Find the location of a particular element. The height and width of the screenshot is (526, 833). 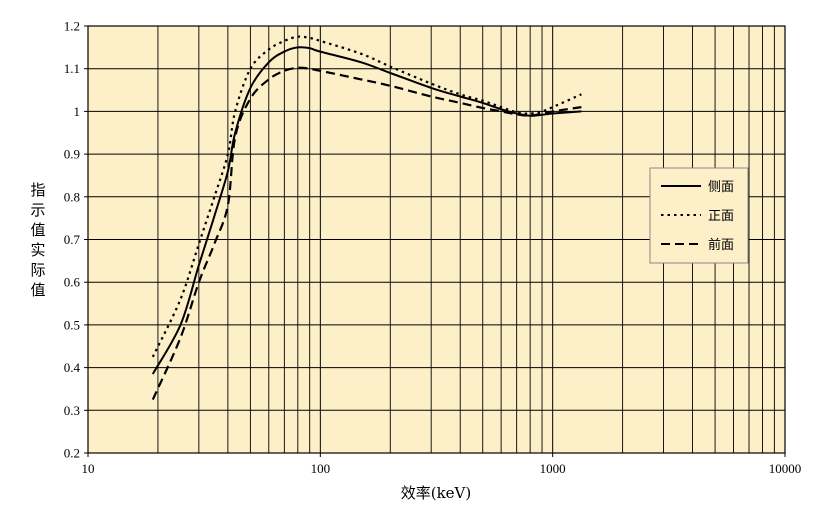

y-tick-label: 0.6 is located at coordinates (72, 282).